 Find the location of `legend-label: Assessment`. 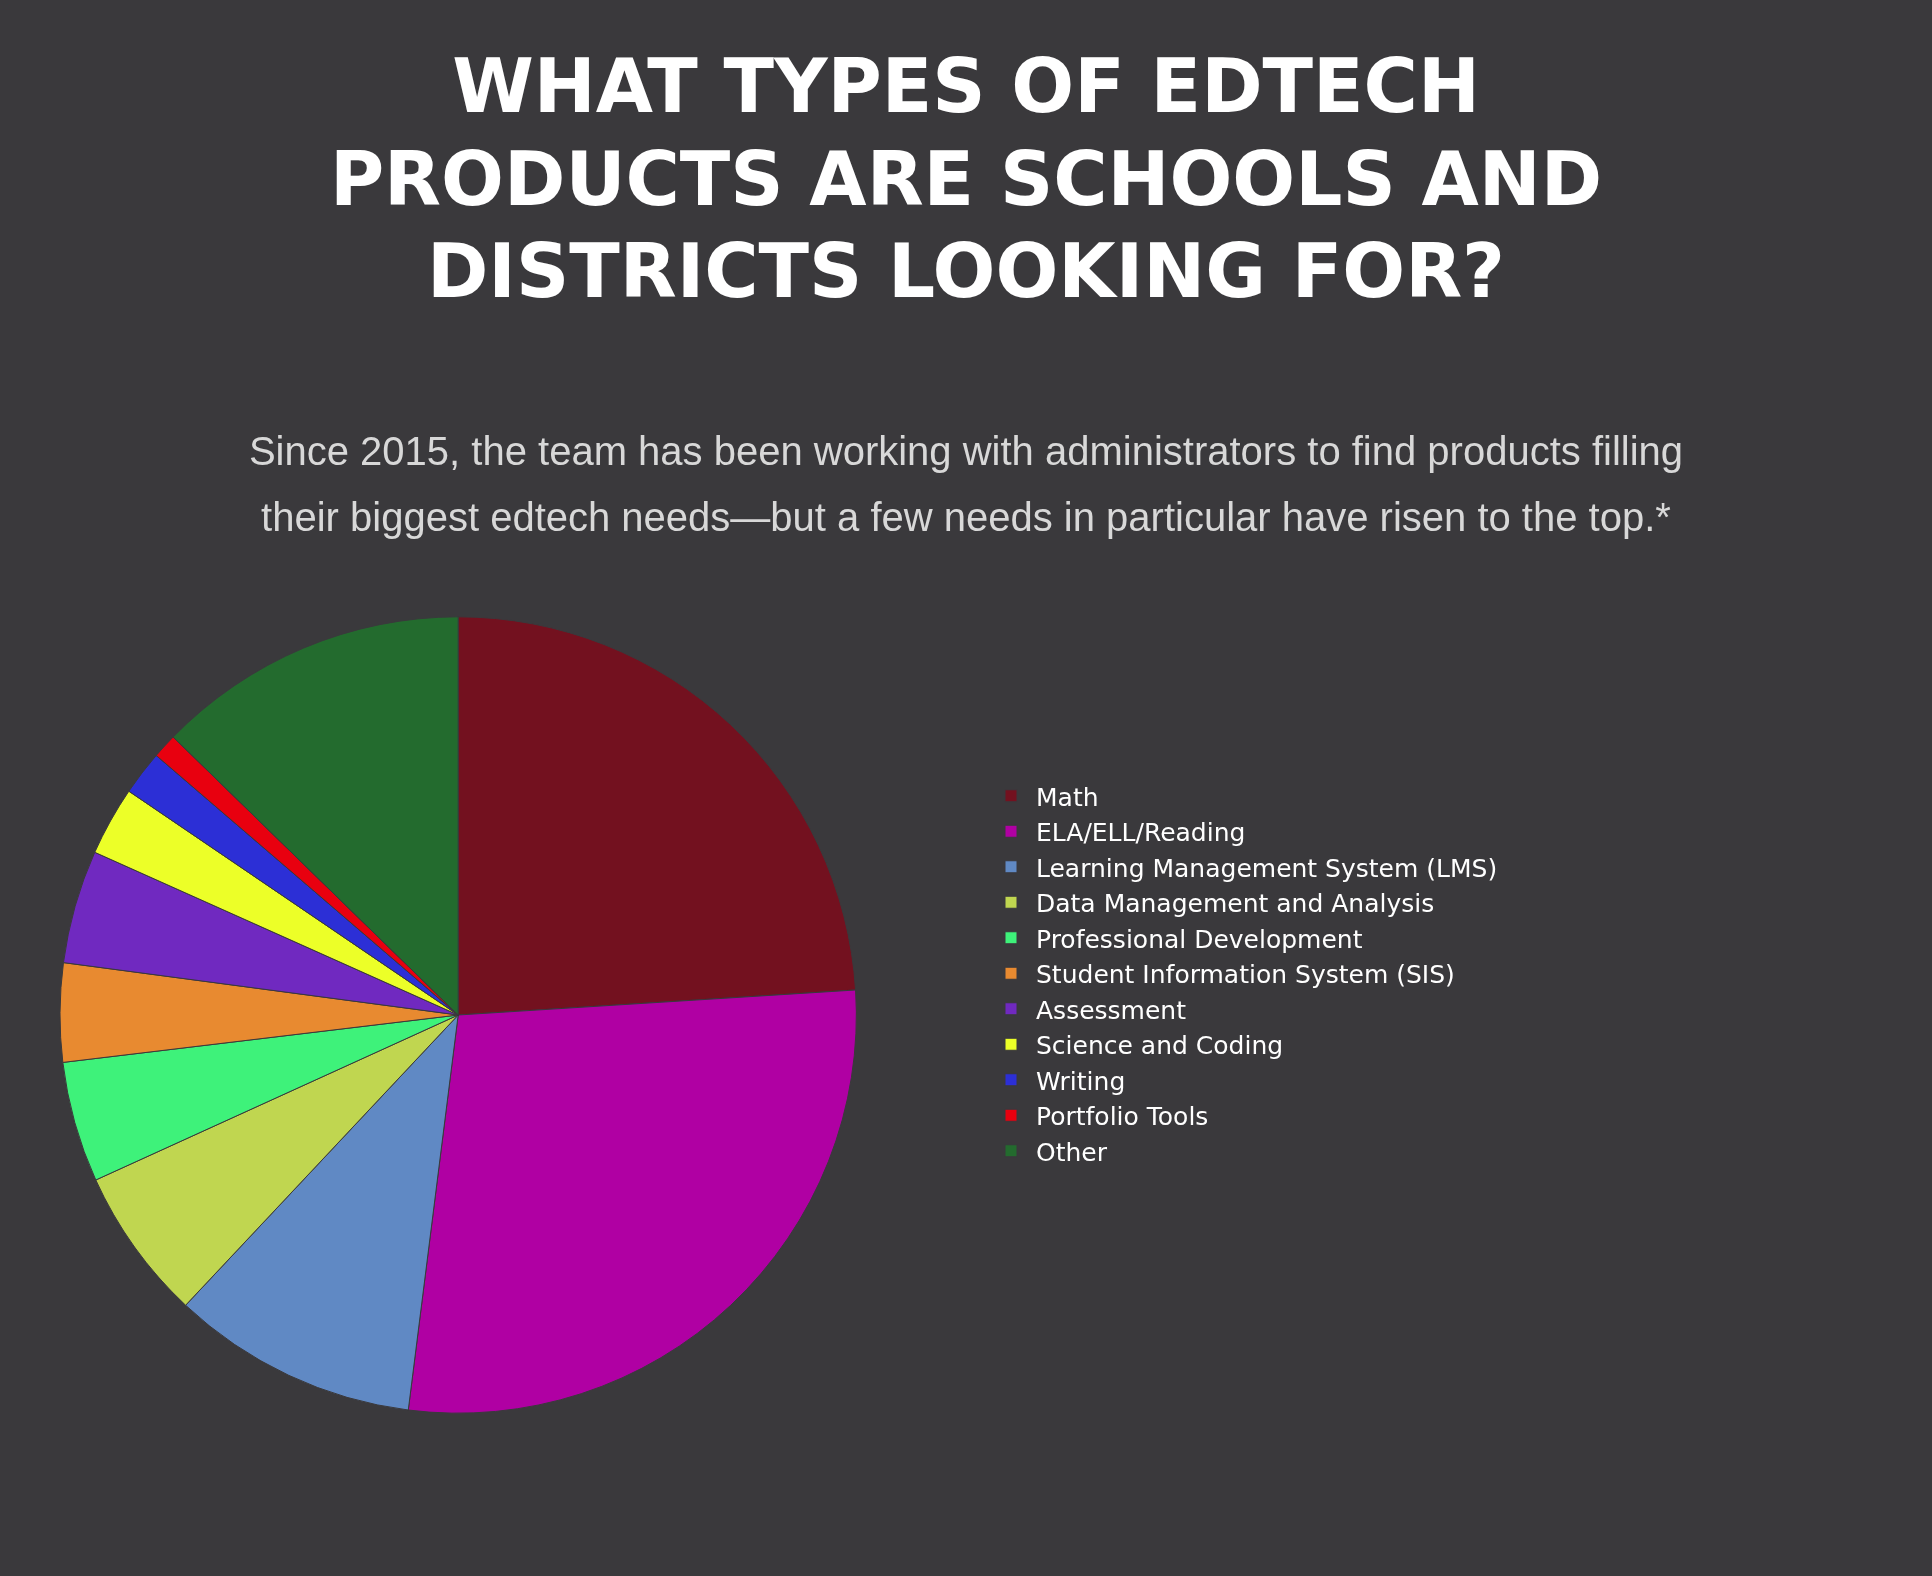

legend-label: Assessment is located at coordinates (1111, 1009).